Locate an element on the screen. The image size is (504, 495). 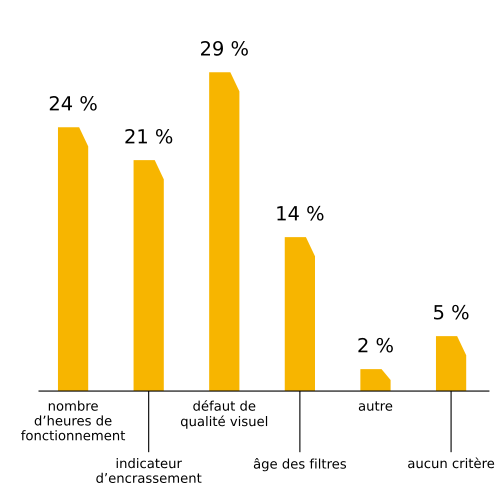
data-label: 2 % is located at coordinates (375, 345).